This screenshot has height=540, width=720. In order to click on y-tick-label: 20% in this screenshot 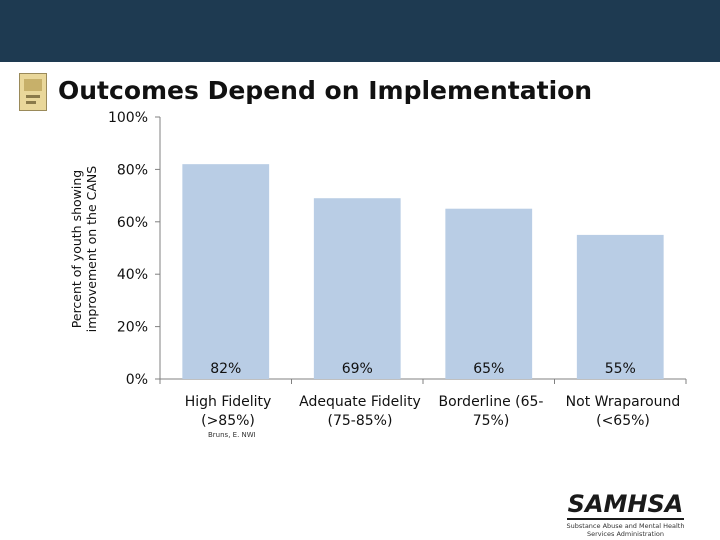, I will do `click(132, 328)`.